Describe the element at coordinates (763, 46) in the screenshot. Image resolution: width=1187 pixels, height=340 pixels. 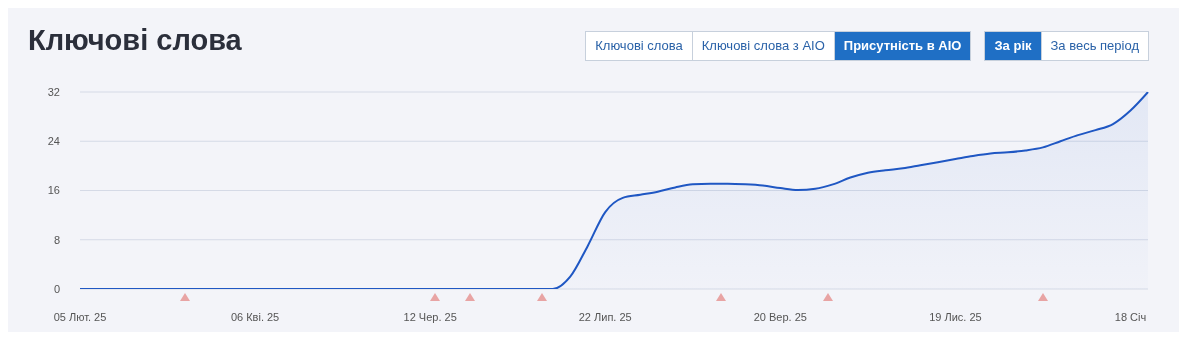
I see `text: Ключові слова з AIO` at that location.